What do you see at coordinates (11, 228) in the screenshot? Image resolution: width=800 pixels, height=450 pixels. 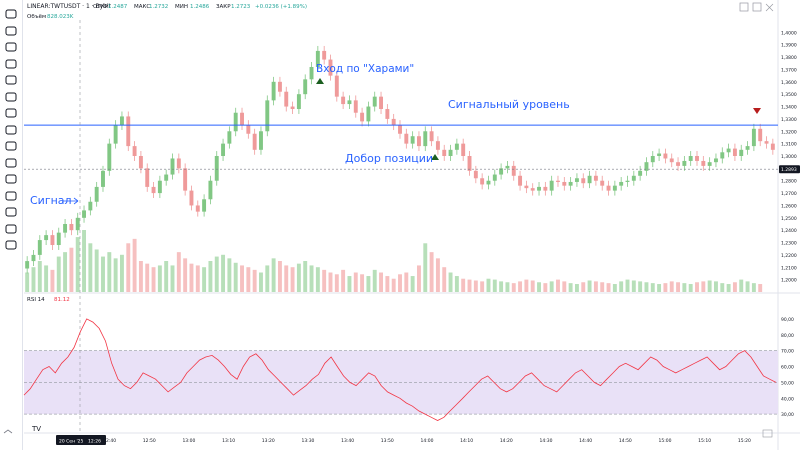 I see `visibility-icon` at bounding box center [11, 228].